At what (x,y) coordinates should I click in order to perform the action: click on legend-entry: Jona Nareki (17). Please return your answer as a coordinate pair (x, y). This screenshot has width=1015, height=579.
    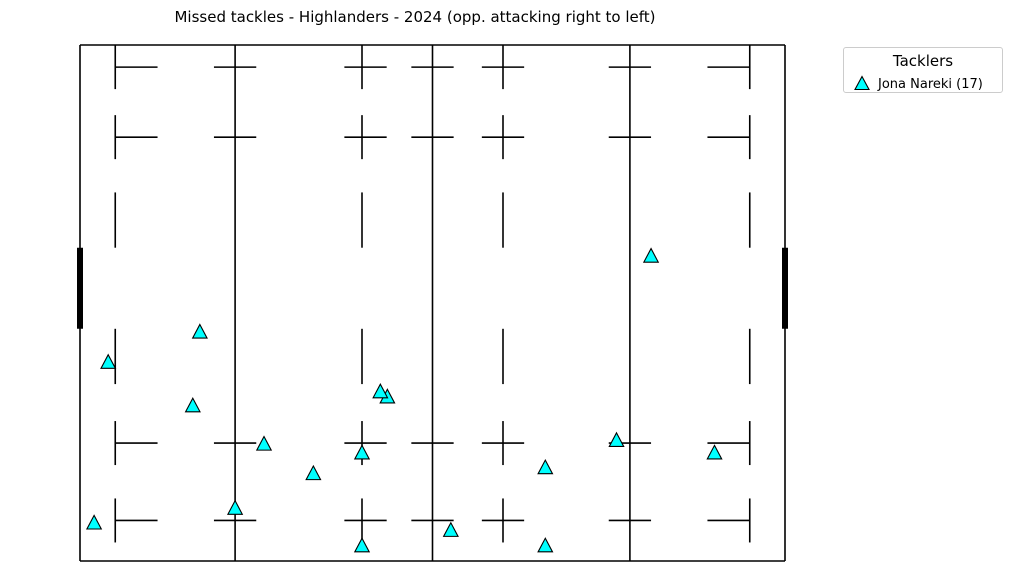
    Looking at the image, I should click on (918, 83).